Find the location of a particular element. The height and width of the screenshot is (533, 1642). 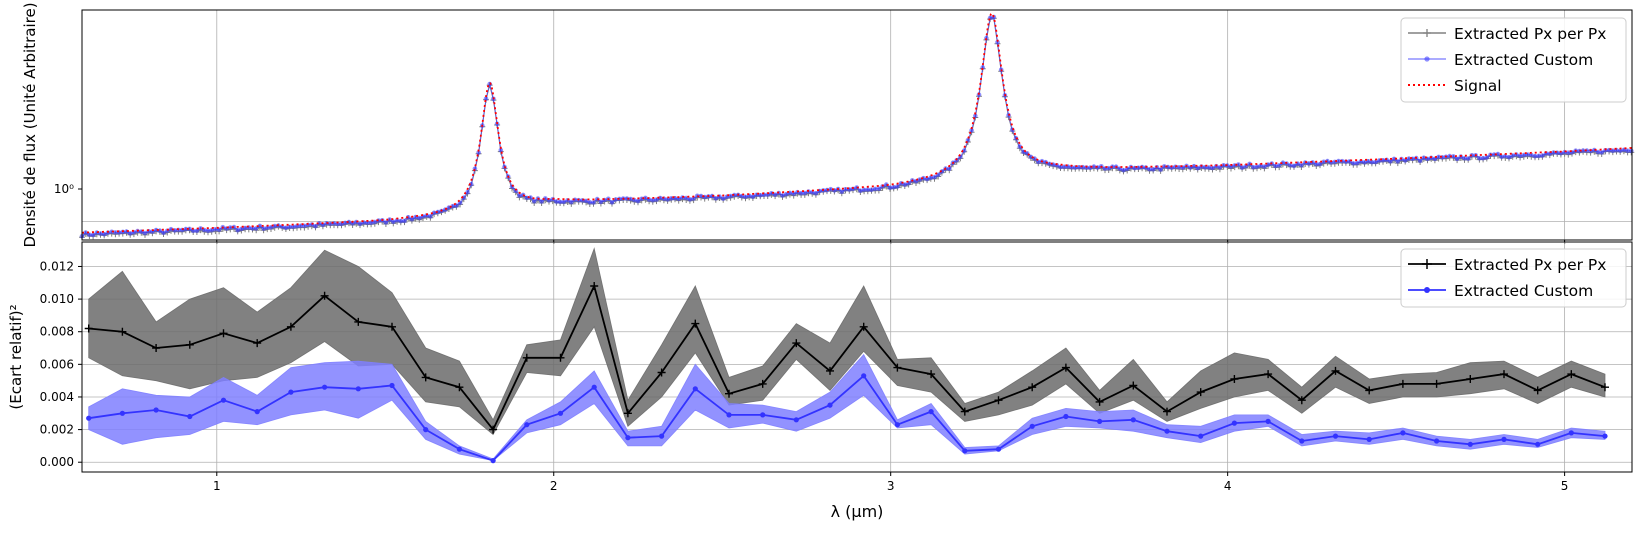

bottom-xtick-label: 4 is located at coordinates (1228, 486).